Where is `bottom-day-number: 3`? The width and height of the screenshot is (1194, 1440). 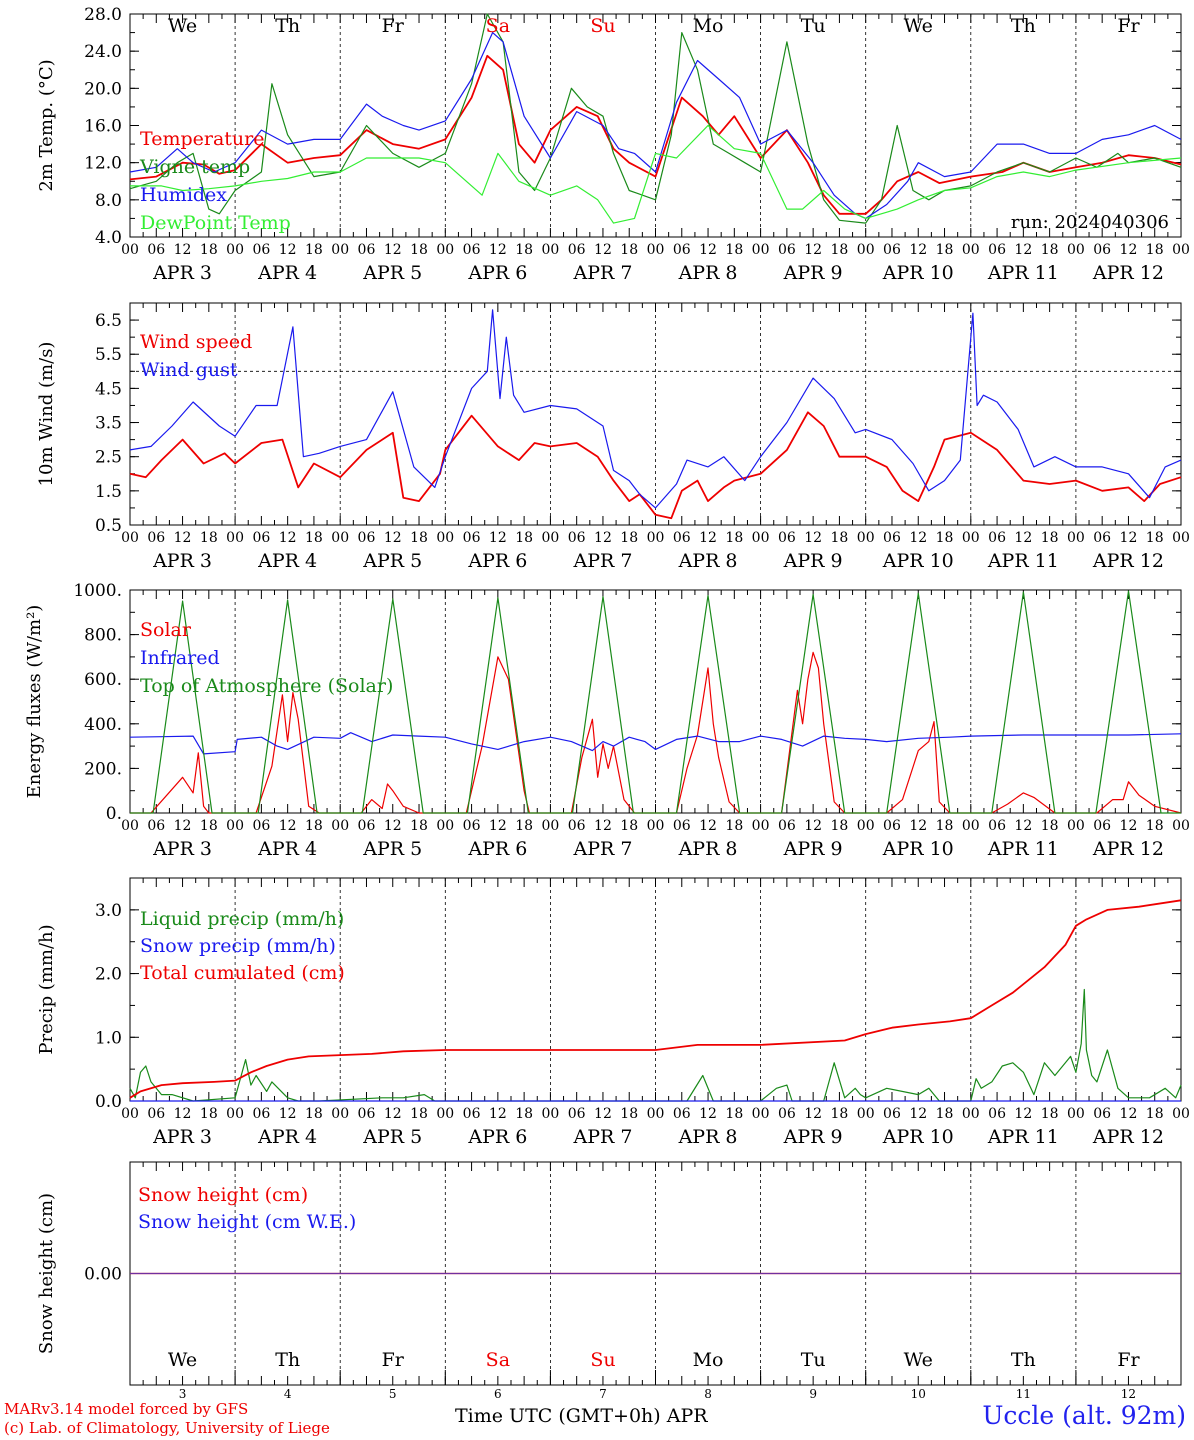 bottom-day-number: 3 is located at coordinates (183, 1394).